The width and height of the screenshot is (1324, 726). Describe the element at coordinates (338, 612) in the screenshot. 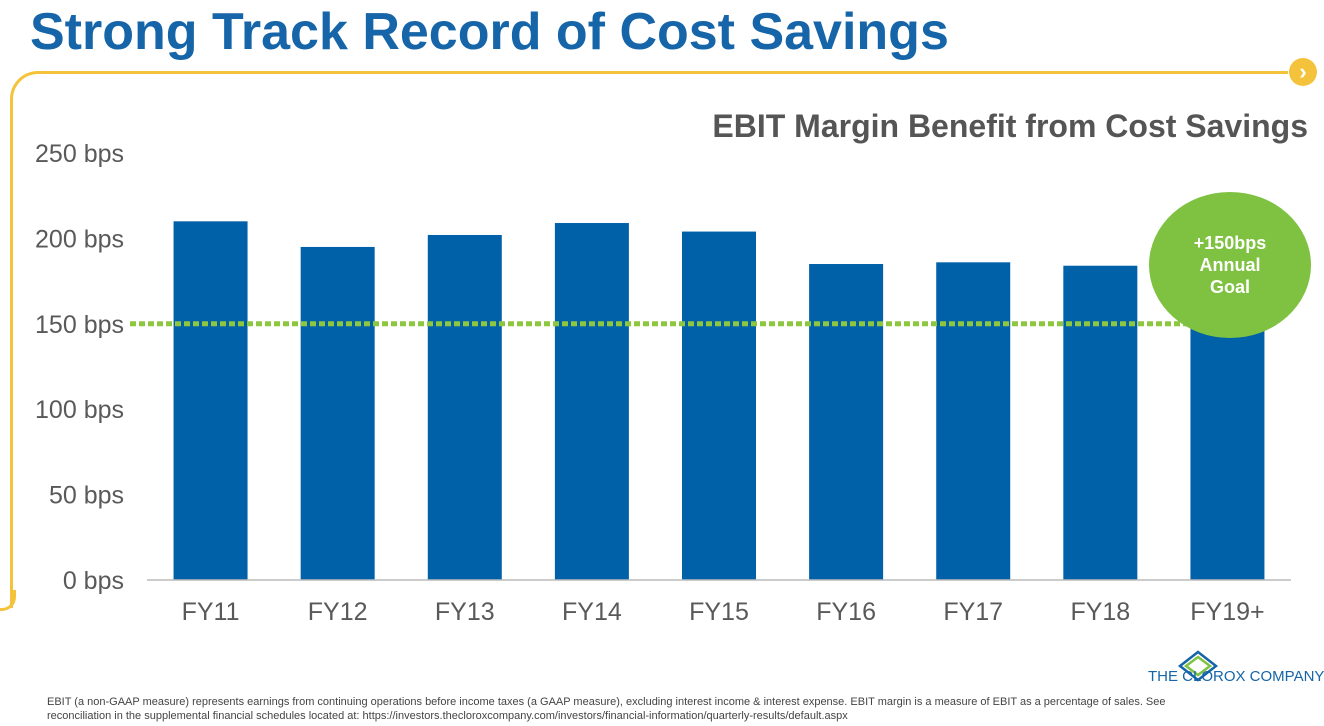

I see `x-tick-label: FY12` at that location.